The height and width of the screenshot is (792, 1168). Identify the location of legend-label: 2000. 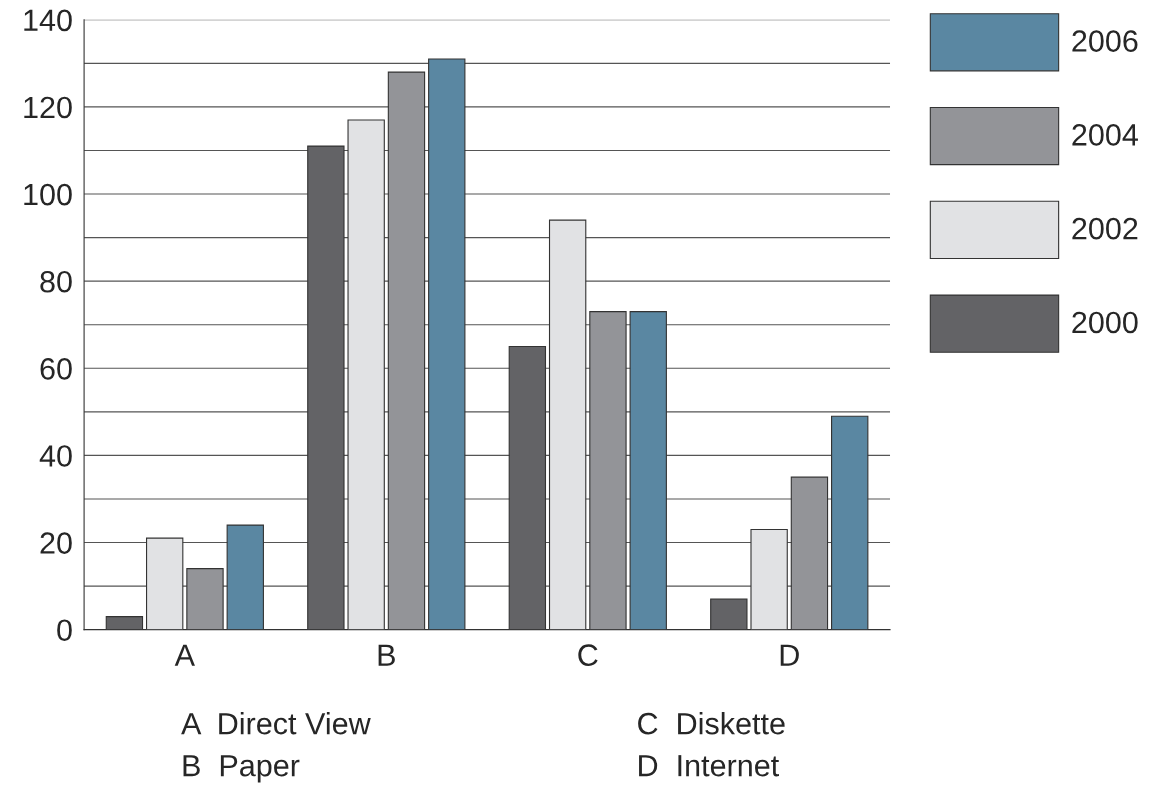
(1105, 322).